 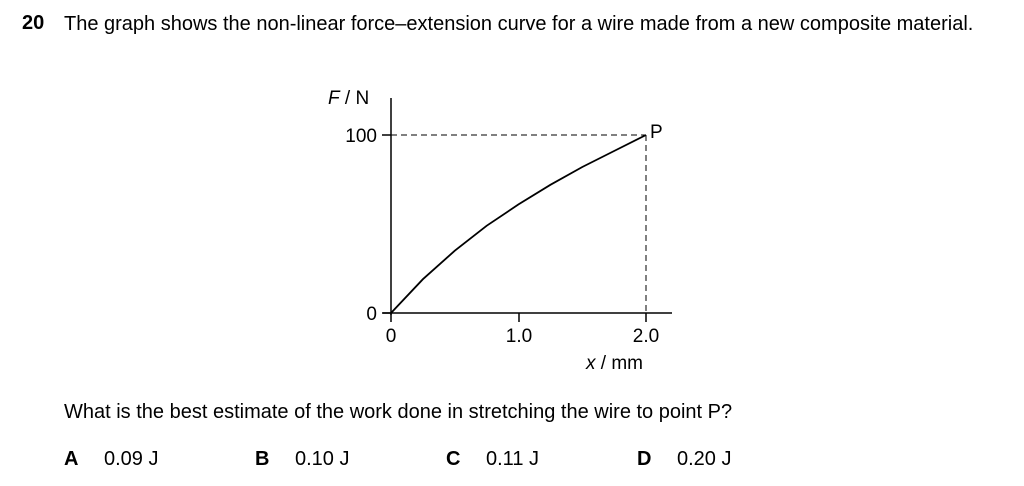 What do you see at coordinates (644, 459) in the screenshot?
I see `option-d-letter: D` at bounding box center [644, 459].